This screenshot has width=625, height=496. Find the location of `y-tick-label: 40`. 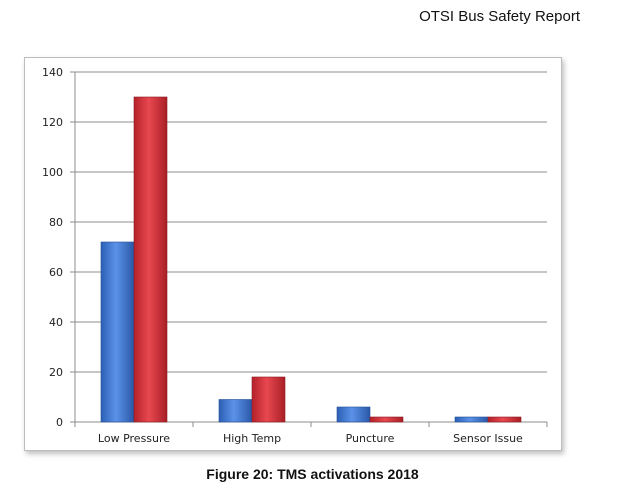

y-tick-label: 40 is located at coordinates (56, 322).